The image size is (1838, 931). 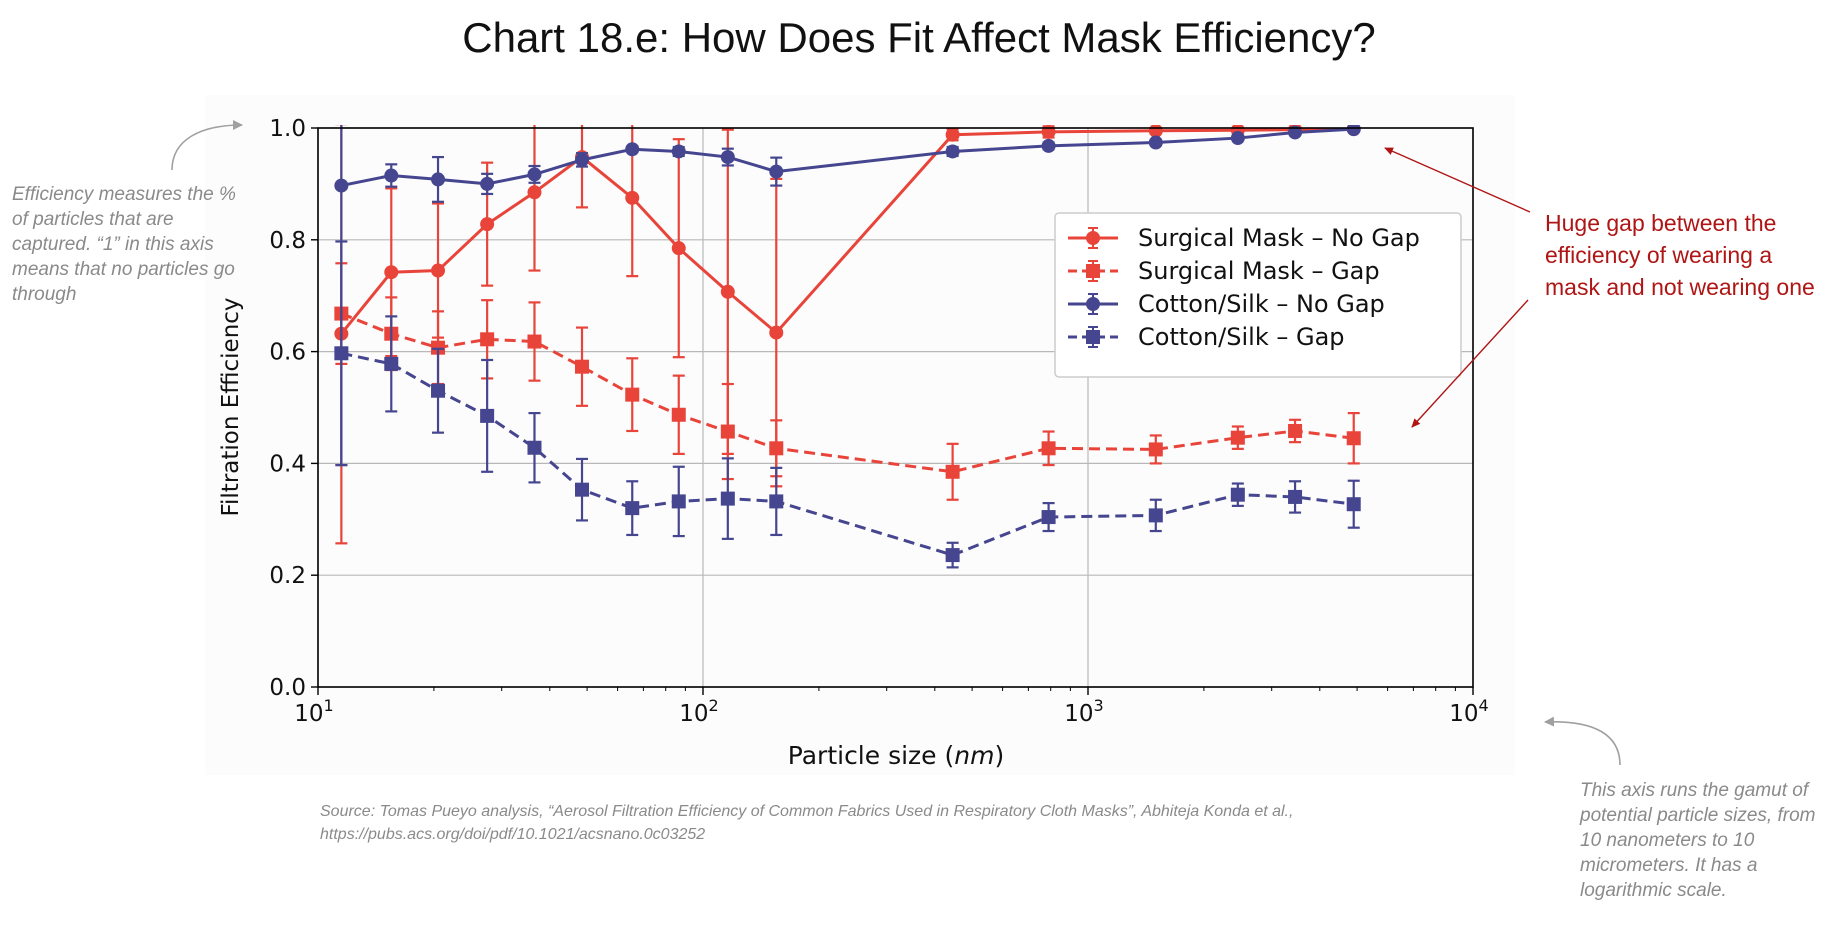 I want to click on x-tick-label: 10³, so click(x=1083, y=711).